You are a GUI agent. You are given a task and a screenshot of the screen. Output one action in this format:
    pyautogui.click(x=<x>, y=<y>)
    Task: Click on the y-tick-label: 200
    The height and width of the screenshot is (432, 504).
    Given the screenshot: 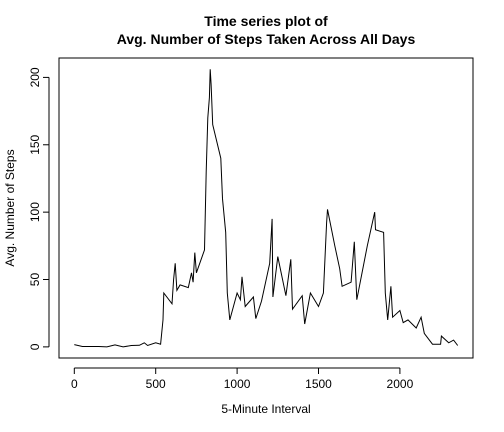 What is the action you would take?
    pyautogui.click(x=35, y=77)
    